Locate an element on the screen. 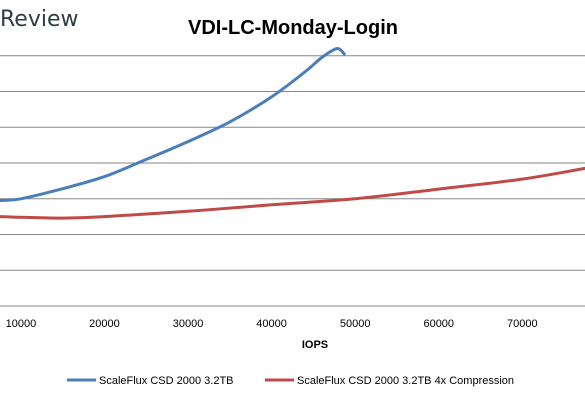  x-axis-label: IOPS is located at coordinates (315, 345).